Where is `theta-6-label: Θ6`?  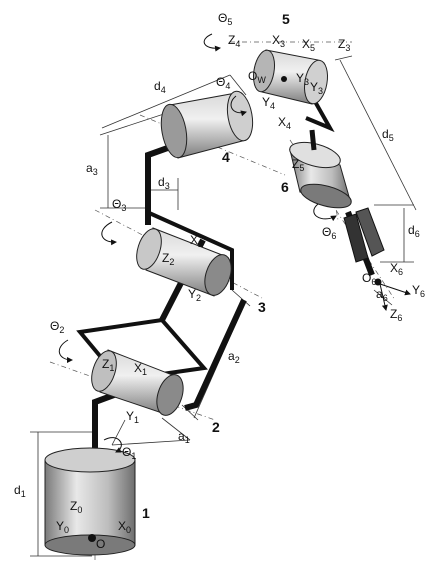
theta-6-label: Θ6 is located at coordinates (329, 233).